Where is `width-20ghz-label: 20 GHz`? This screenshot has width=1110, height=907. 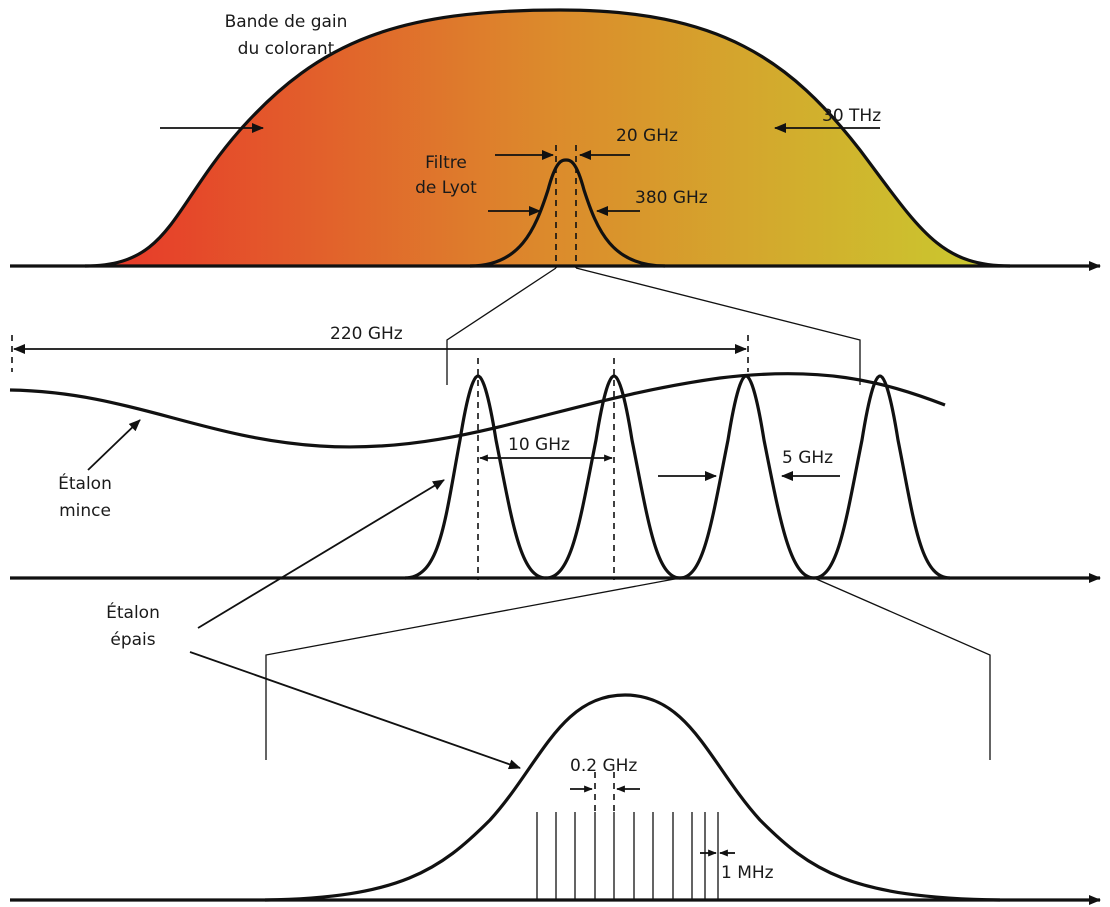
width-20ghz-label: 20 GHz is located at coordinates (647, 136).